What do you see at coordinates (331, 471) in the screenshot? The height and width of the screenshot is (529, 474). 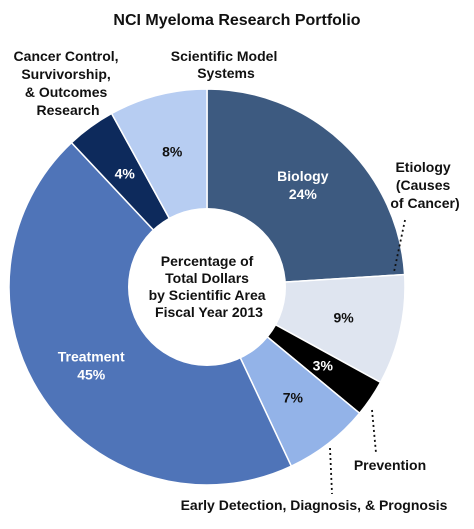 I see `leader-early-detection` at bounding box center [331, 471].